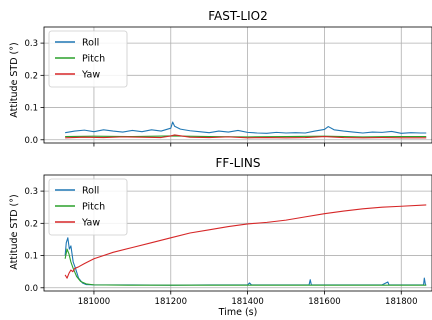 Image resolution: width=432 pixels, height=320 pixels. I want to click on x-axis-label: Time (s), so click(238, 312).